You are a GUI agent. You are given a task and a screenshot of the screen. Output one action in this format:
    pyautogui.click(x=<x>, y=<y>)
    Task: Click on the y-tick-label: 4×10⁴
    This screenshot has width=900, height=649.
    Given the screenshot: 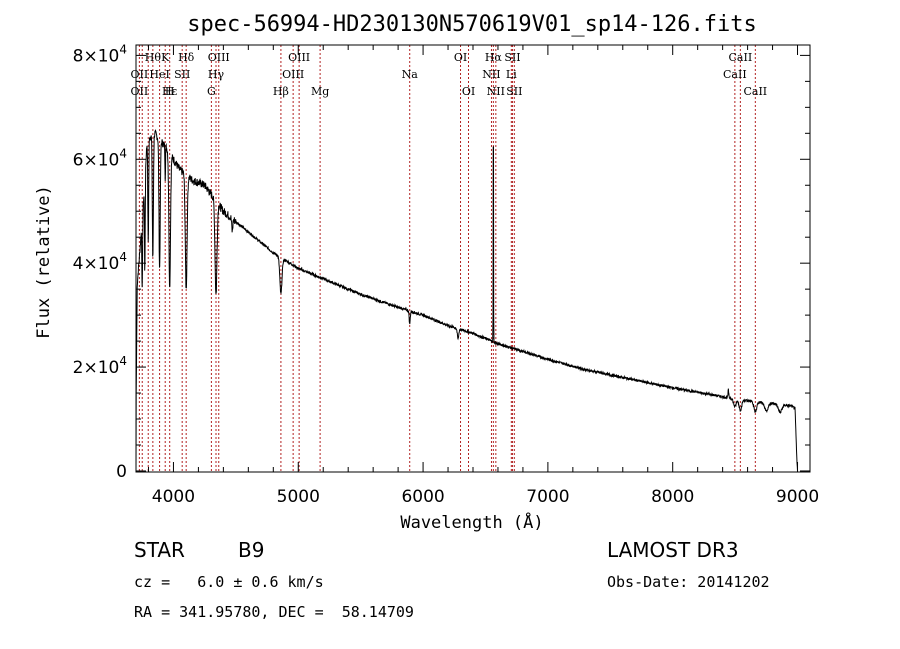 What is the action you would take?
    pyautogui.click(x=100, y=262)
    